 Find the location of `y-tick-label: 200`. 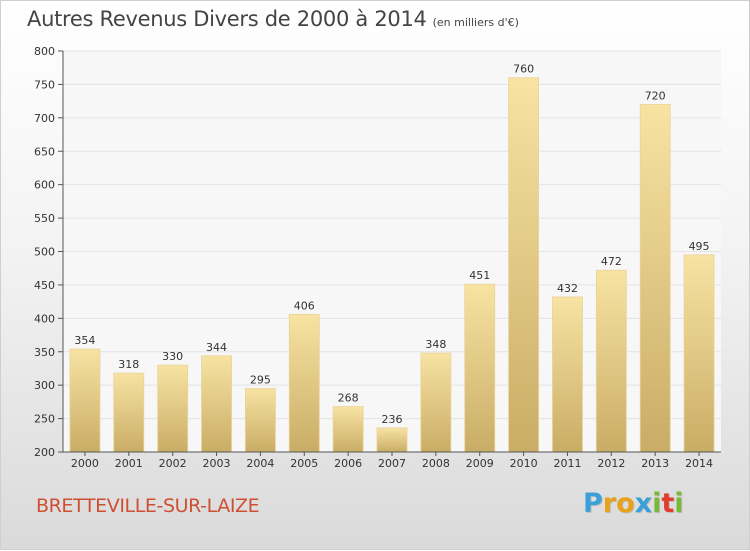

y-tick-label: 200 is located at coordinates (44, 452).